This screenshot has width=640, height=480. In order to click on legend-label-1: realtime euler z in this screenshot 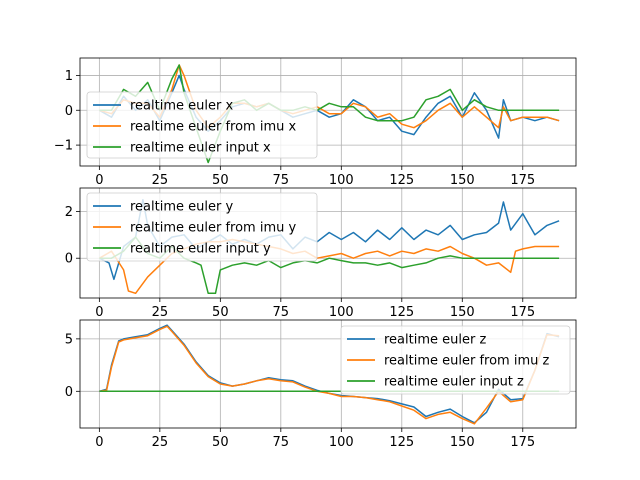, I will do `click(435, 340)`.